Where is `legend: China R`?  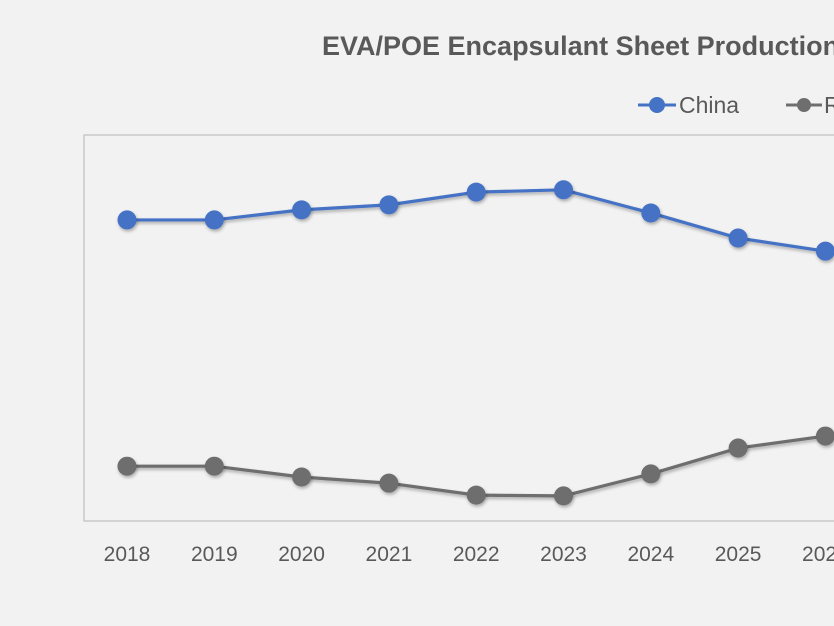
legend: China R is located at coordinates (736, 105).